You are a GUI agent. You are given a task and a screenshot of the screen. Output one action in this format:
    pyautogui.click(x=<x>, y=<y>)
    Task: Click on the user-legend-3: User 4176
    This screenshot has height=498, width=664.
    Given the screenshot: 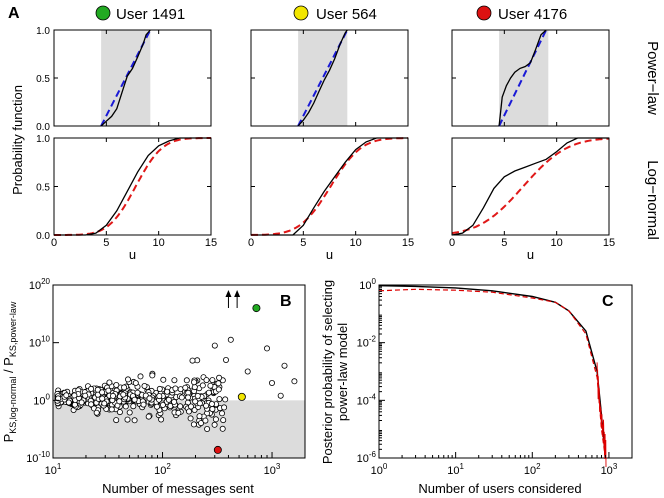 What is the action you would take?
    pyautogui.click(x=521, y=14)
    